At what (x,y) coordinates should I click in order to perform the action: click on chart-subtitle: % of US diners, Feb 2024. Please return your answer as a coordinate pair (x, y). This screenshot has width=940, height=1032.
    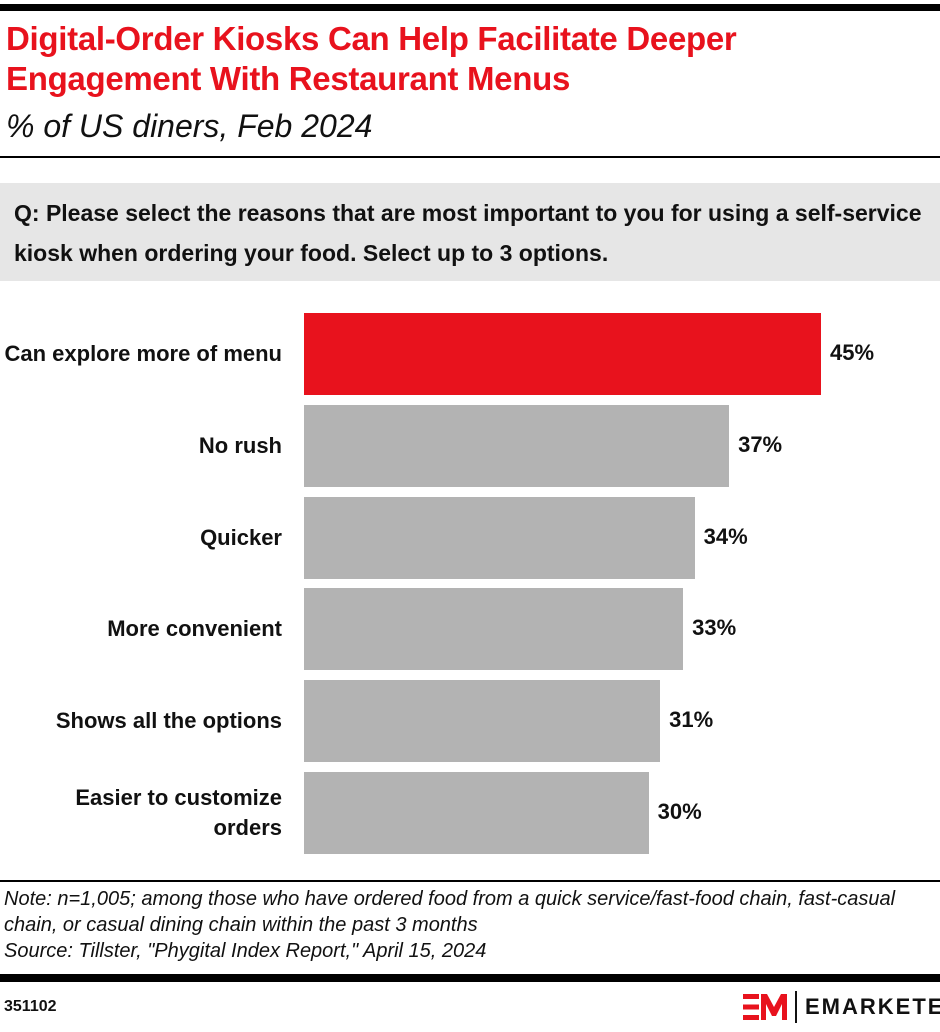
    Looking at the image, I should click on (189, 126).